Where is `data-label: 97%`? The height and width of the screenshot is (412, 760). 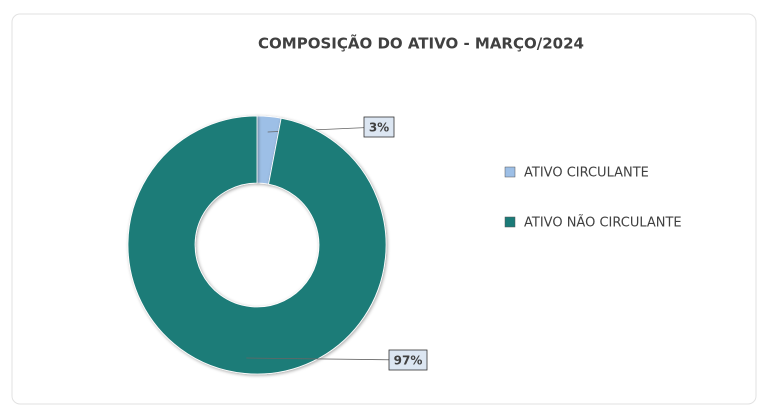 data-label: 97% is located at coordinates (408, 361).